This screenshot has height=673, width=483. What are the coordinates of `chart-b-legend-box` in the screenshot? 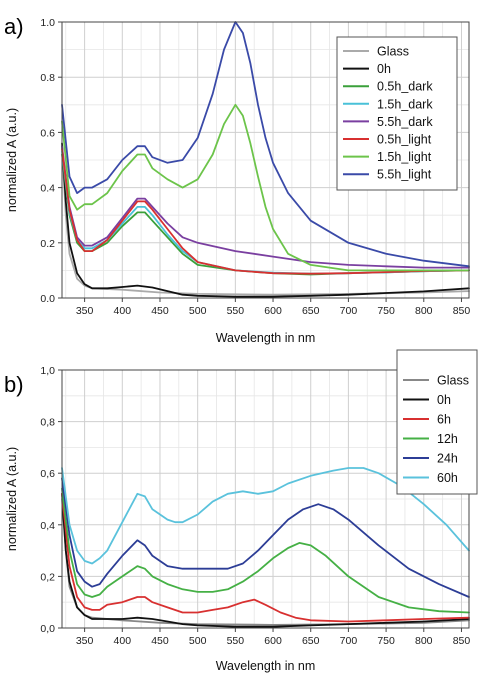 It's located at (437, 422).